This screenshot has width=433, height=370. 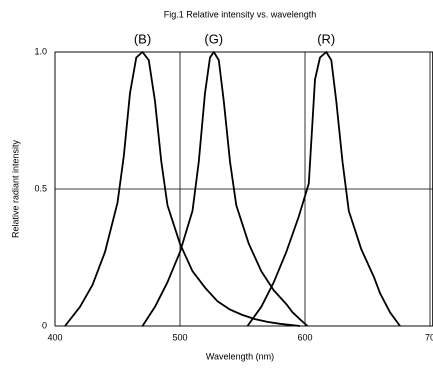 I want to click on chart-title: Fig.1 Relative intensity vs. wavelength, so click(x=240, y=14).